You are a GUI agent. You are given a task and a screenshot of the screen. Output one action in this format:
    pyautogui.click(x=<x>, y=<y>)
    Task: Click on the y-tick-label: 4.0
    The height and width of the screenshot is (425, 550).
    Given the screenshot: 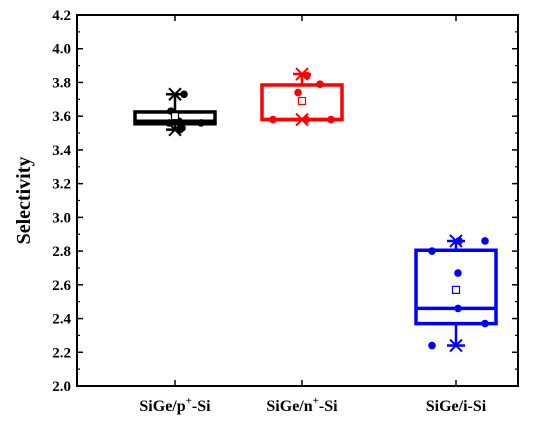 What is the action you would take?
    pyautogui.click(x=61, y=50)
    